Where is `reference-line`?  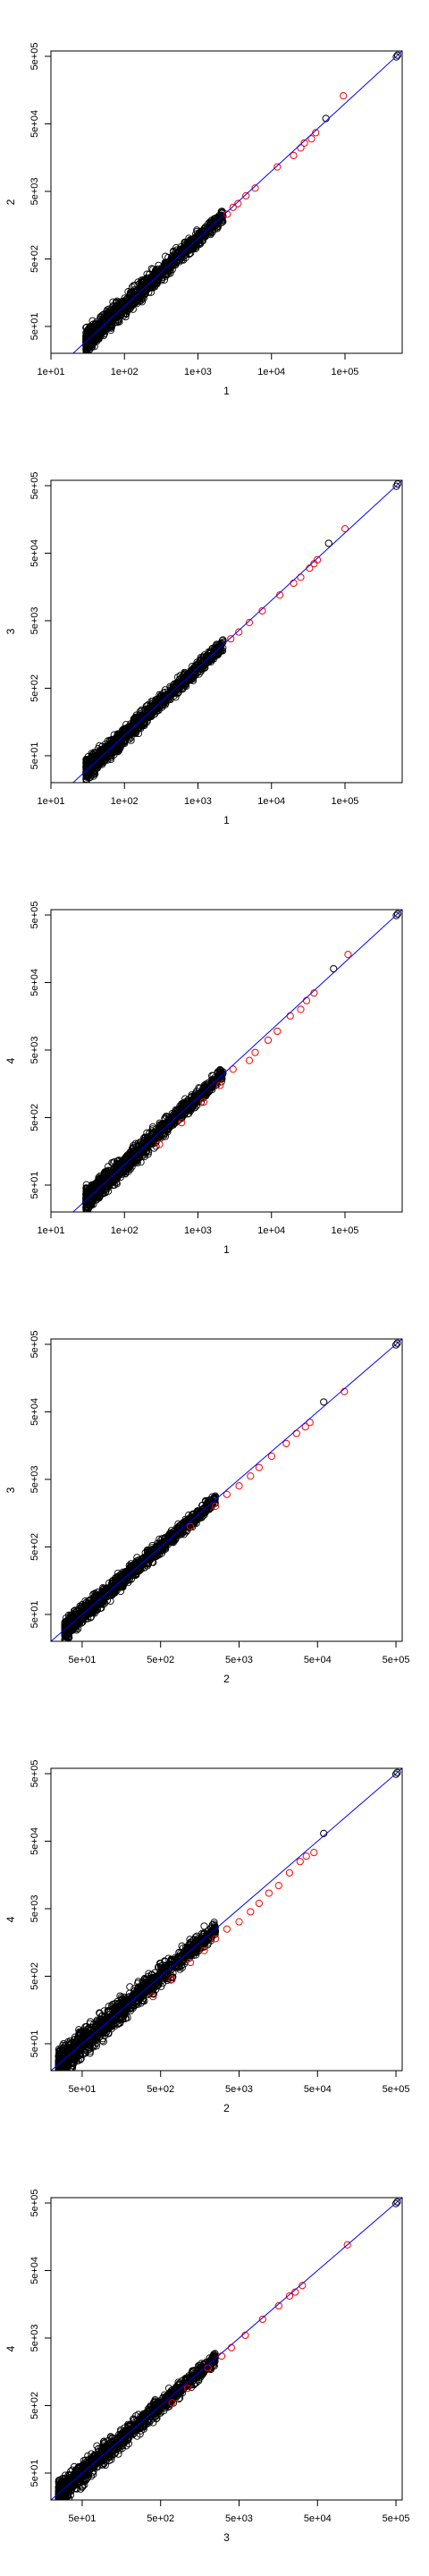
reference-line is located at coordinates (237, 202).